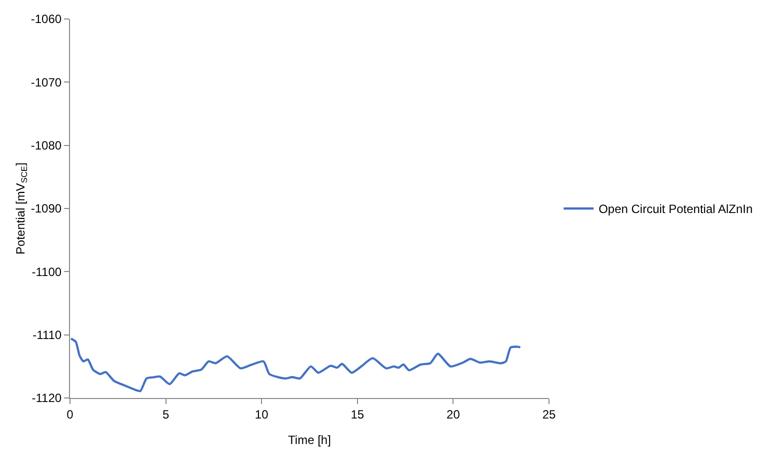  Describe the element at coordinates (46, 209) in the screenshot. I see `y-tick-label: -1090` at that location.